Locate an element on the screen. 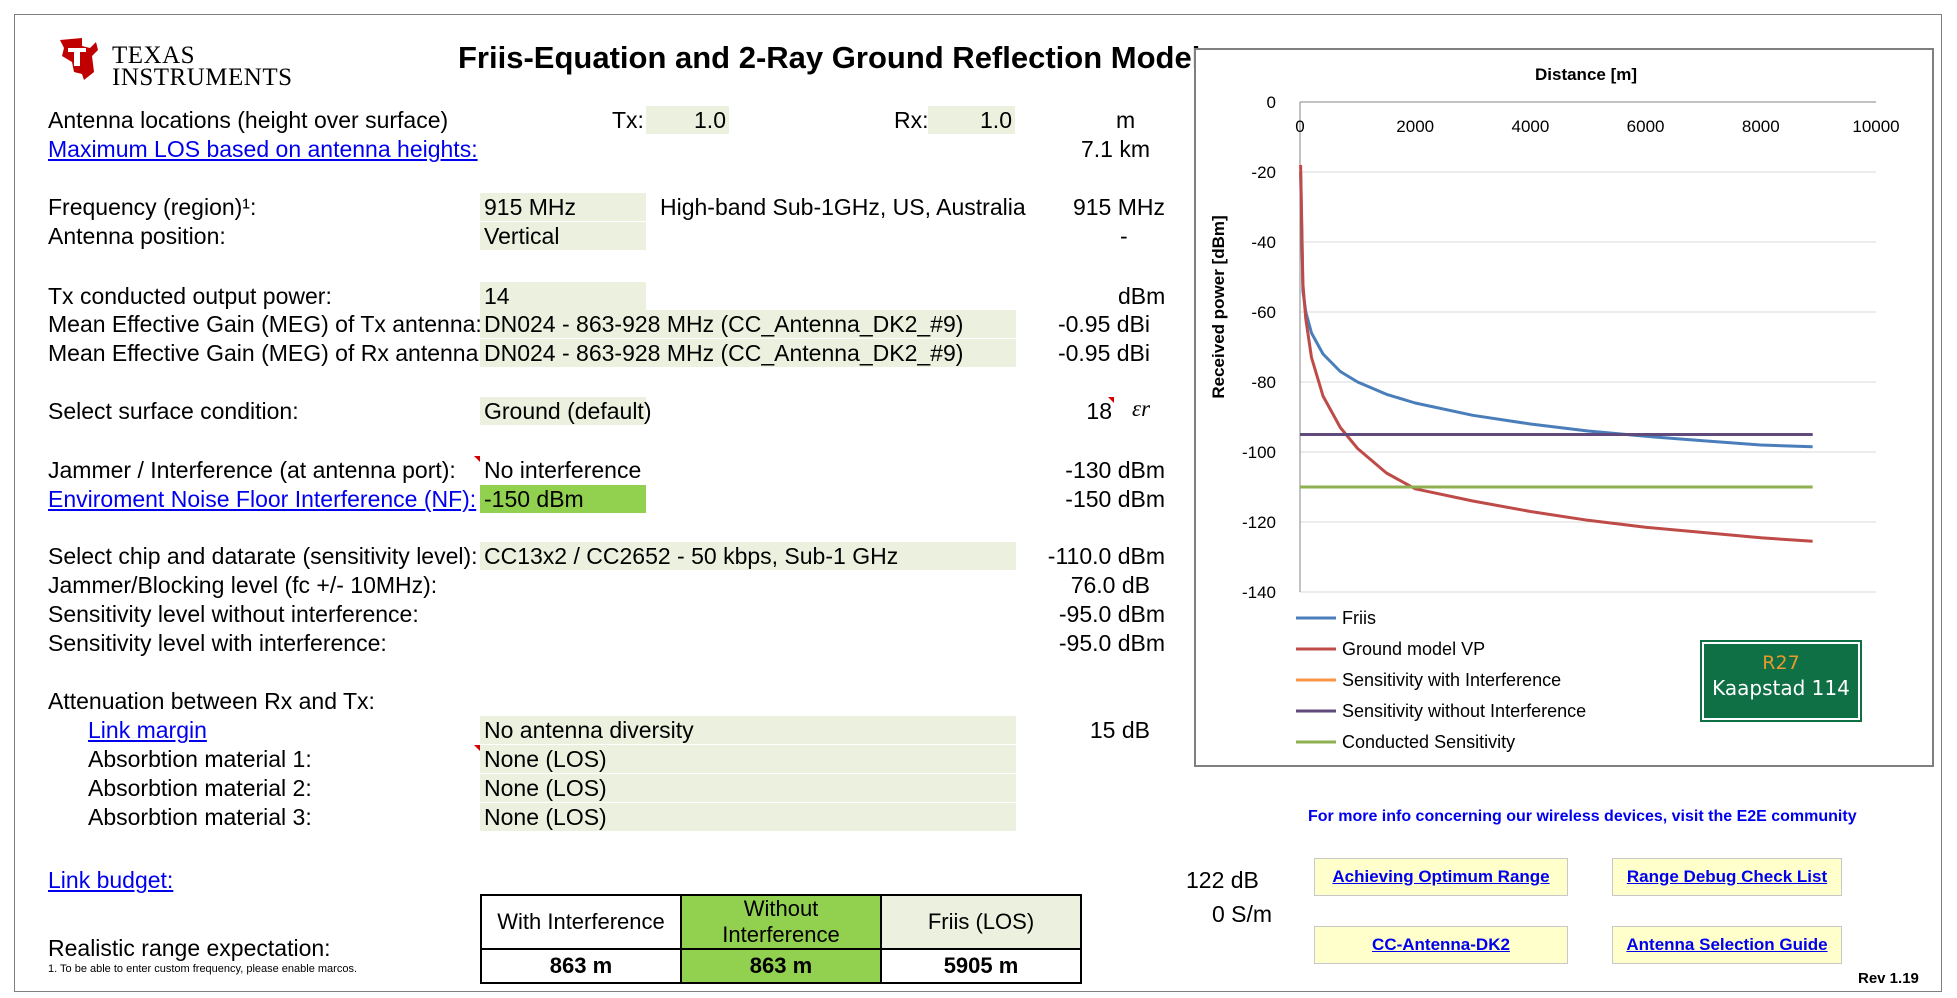  range-table-value-row: 863 m 863 m 5905 m is located at coordinates (781, 966).